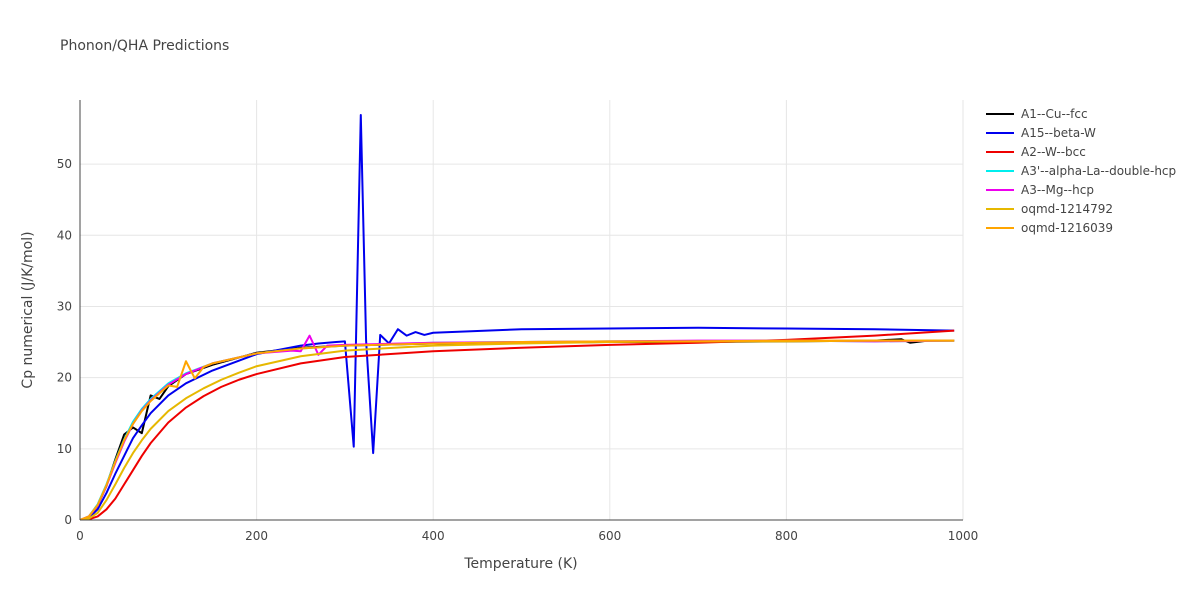  Describe the element at coordinates (1054, 114) in the screenshot. I see `legend-label: A1--Cu--fcc` at that location.